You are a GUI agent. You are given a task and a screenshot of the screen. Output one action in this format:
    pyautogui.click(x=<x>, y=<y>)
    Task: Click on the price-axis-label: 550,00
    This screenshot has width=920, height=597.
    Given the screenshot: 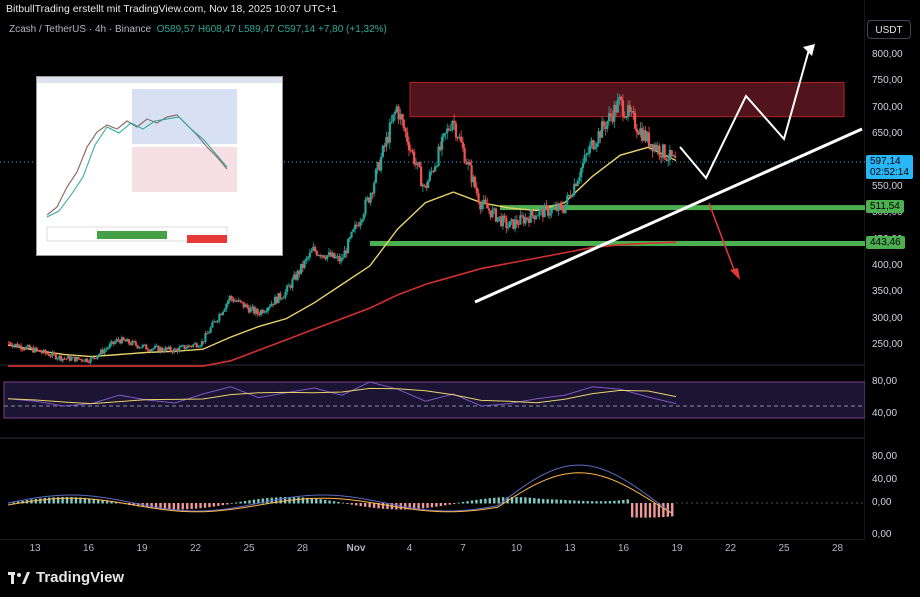 What is the action you would take?
    pyautogui.click(x=887, y=186)
    